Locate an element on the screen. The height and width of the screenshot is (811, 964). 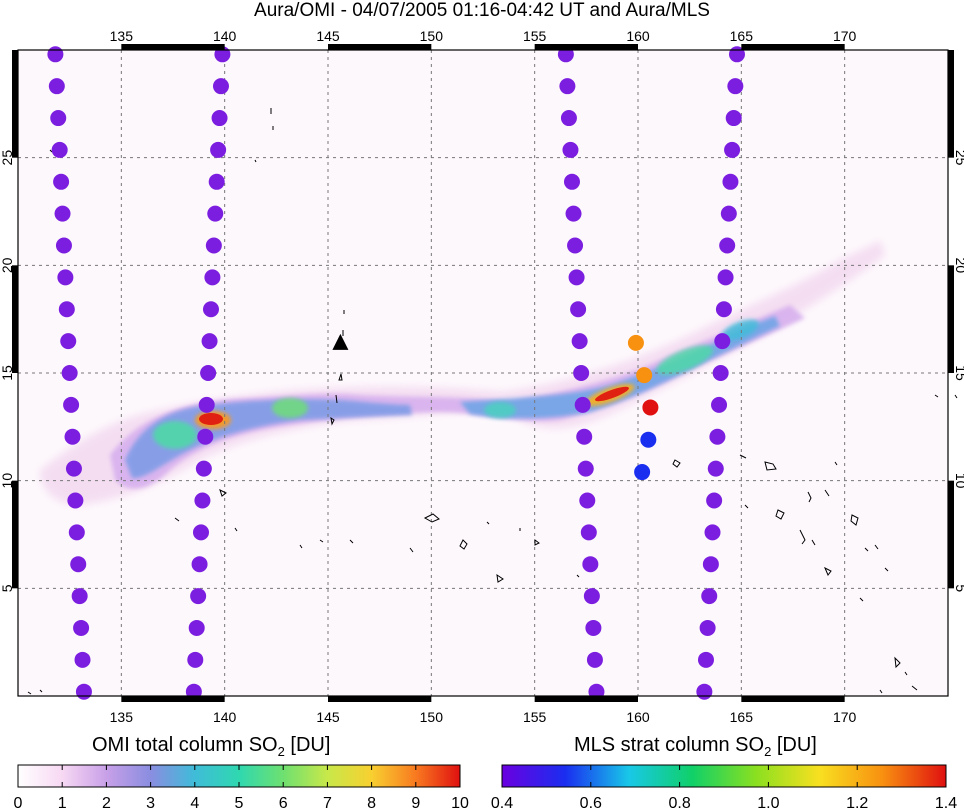
lon-tick-label-top: 170 is located at coordinates (845, 36).